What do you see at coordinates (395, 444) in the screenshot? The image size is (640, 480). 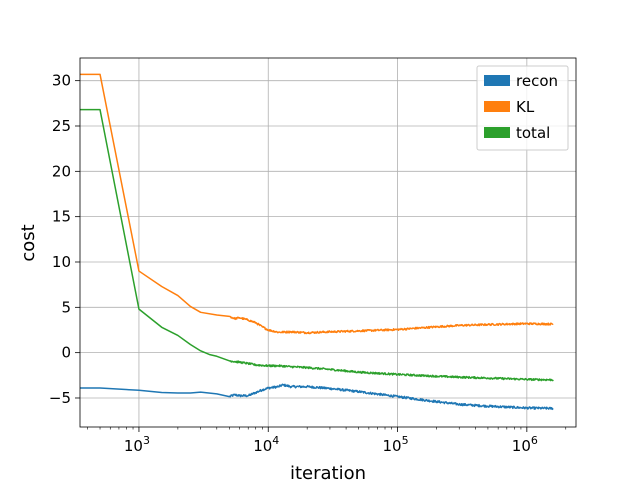 I see `x-tick-label: 10⁵` at bounding box center [395, 444].